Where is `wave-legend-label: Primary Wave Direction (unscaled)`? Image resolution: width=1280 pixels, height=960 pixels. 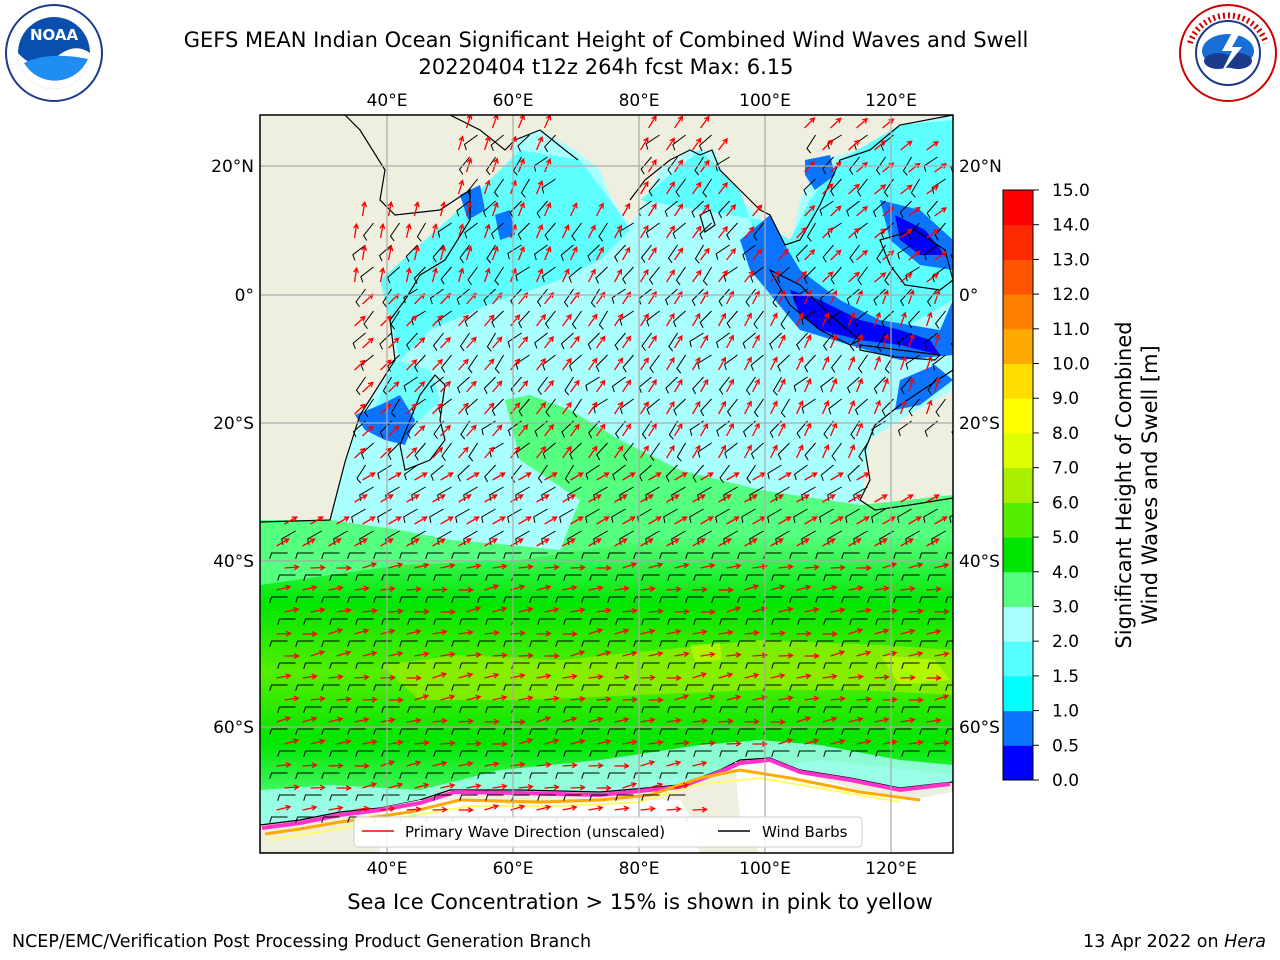
wave-legend-label: Primary Wave Direction (unscaled) is located at coordinates (535, 832).